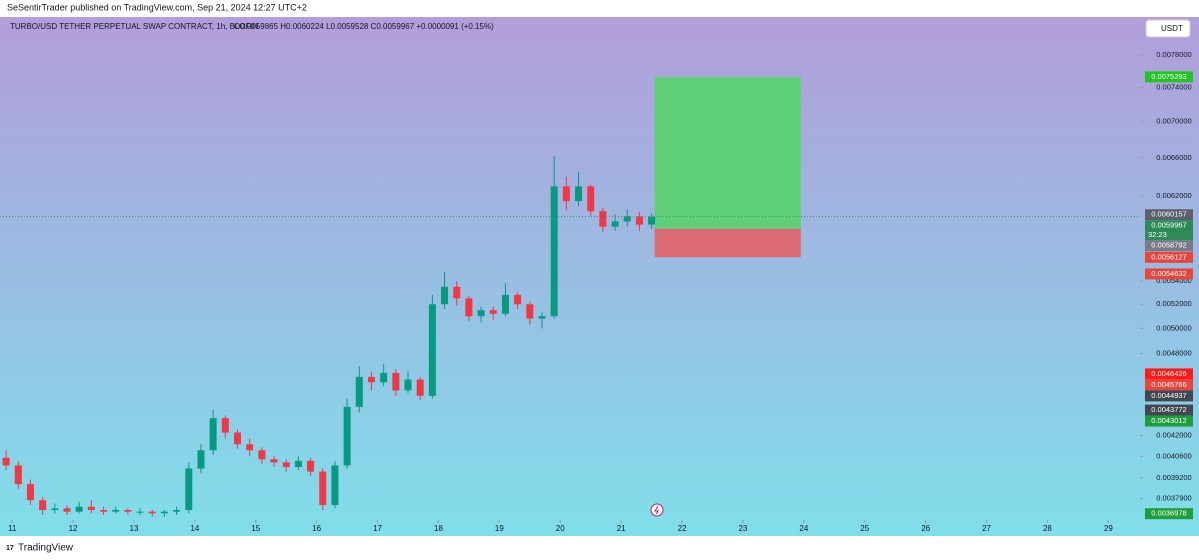 The height and width of the screenshot is (560, 1199). Describe the element at coordinates (682, 528) in the screenshot. I see `x-tick-label: 22` at that location.